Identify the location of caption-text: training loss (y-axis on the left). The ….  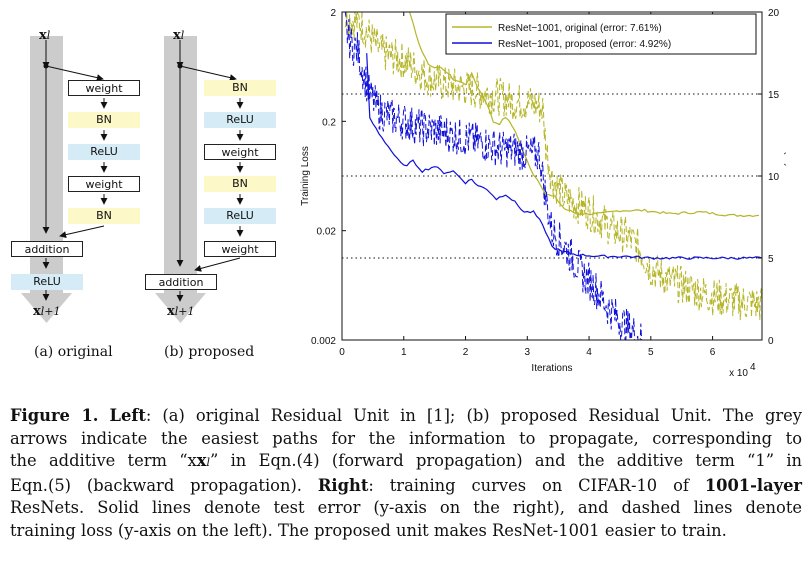
(368, 530).